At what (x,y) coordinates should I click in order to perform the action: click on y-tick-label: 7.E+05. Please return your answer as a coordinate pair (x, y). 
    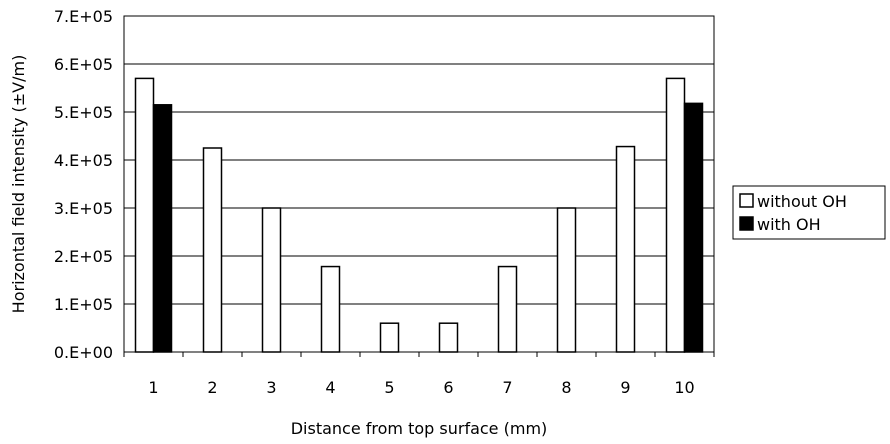
    Looking at the image, I should click on (83, 16).